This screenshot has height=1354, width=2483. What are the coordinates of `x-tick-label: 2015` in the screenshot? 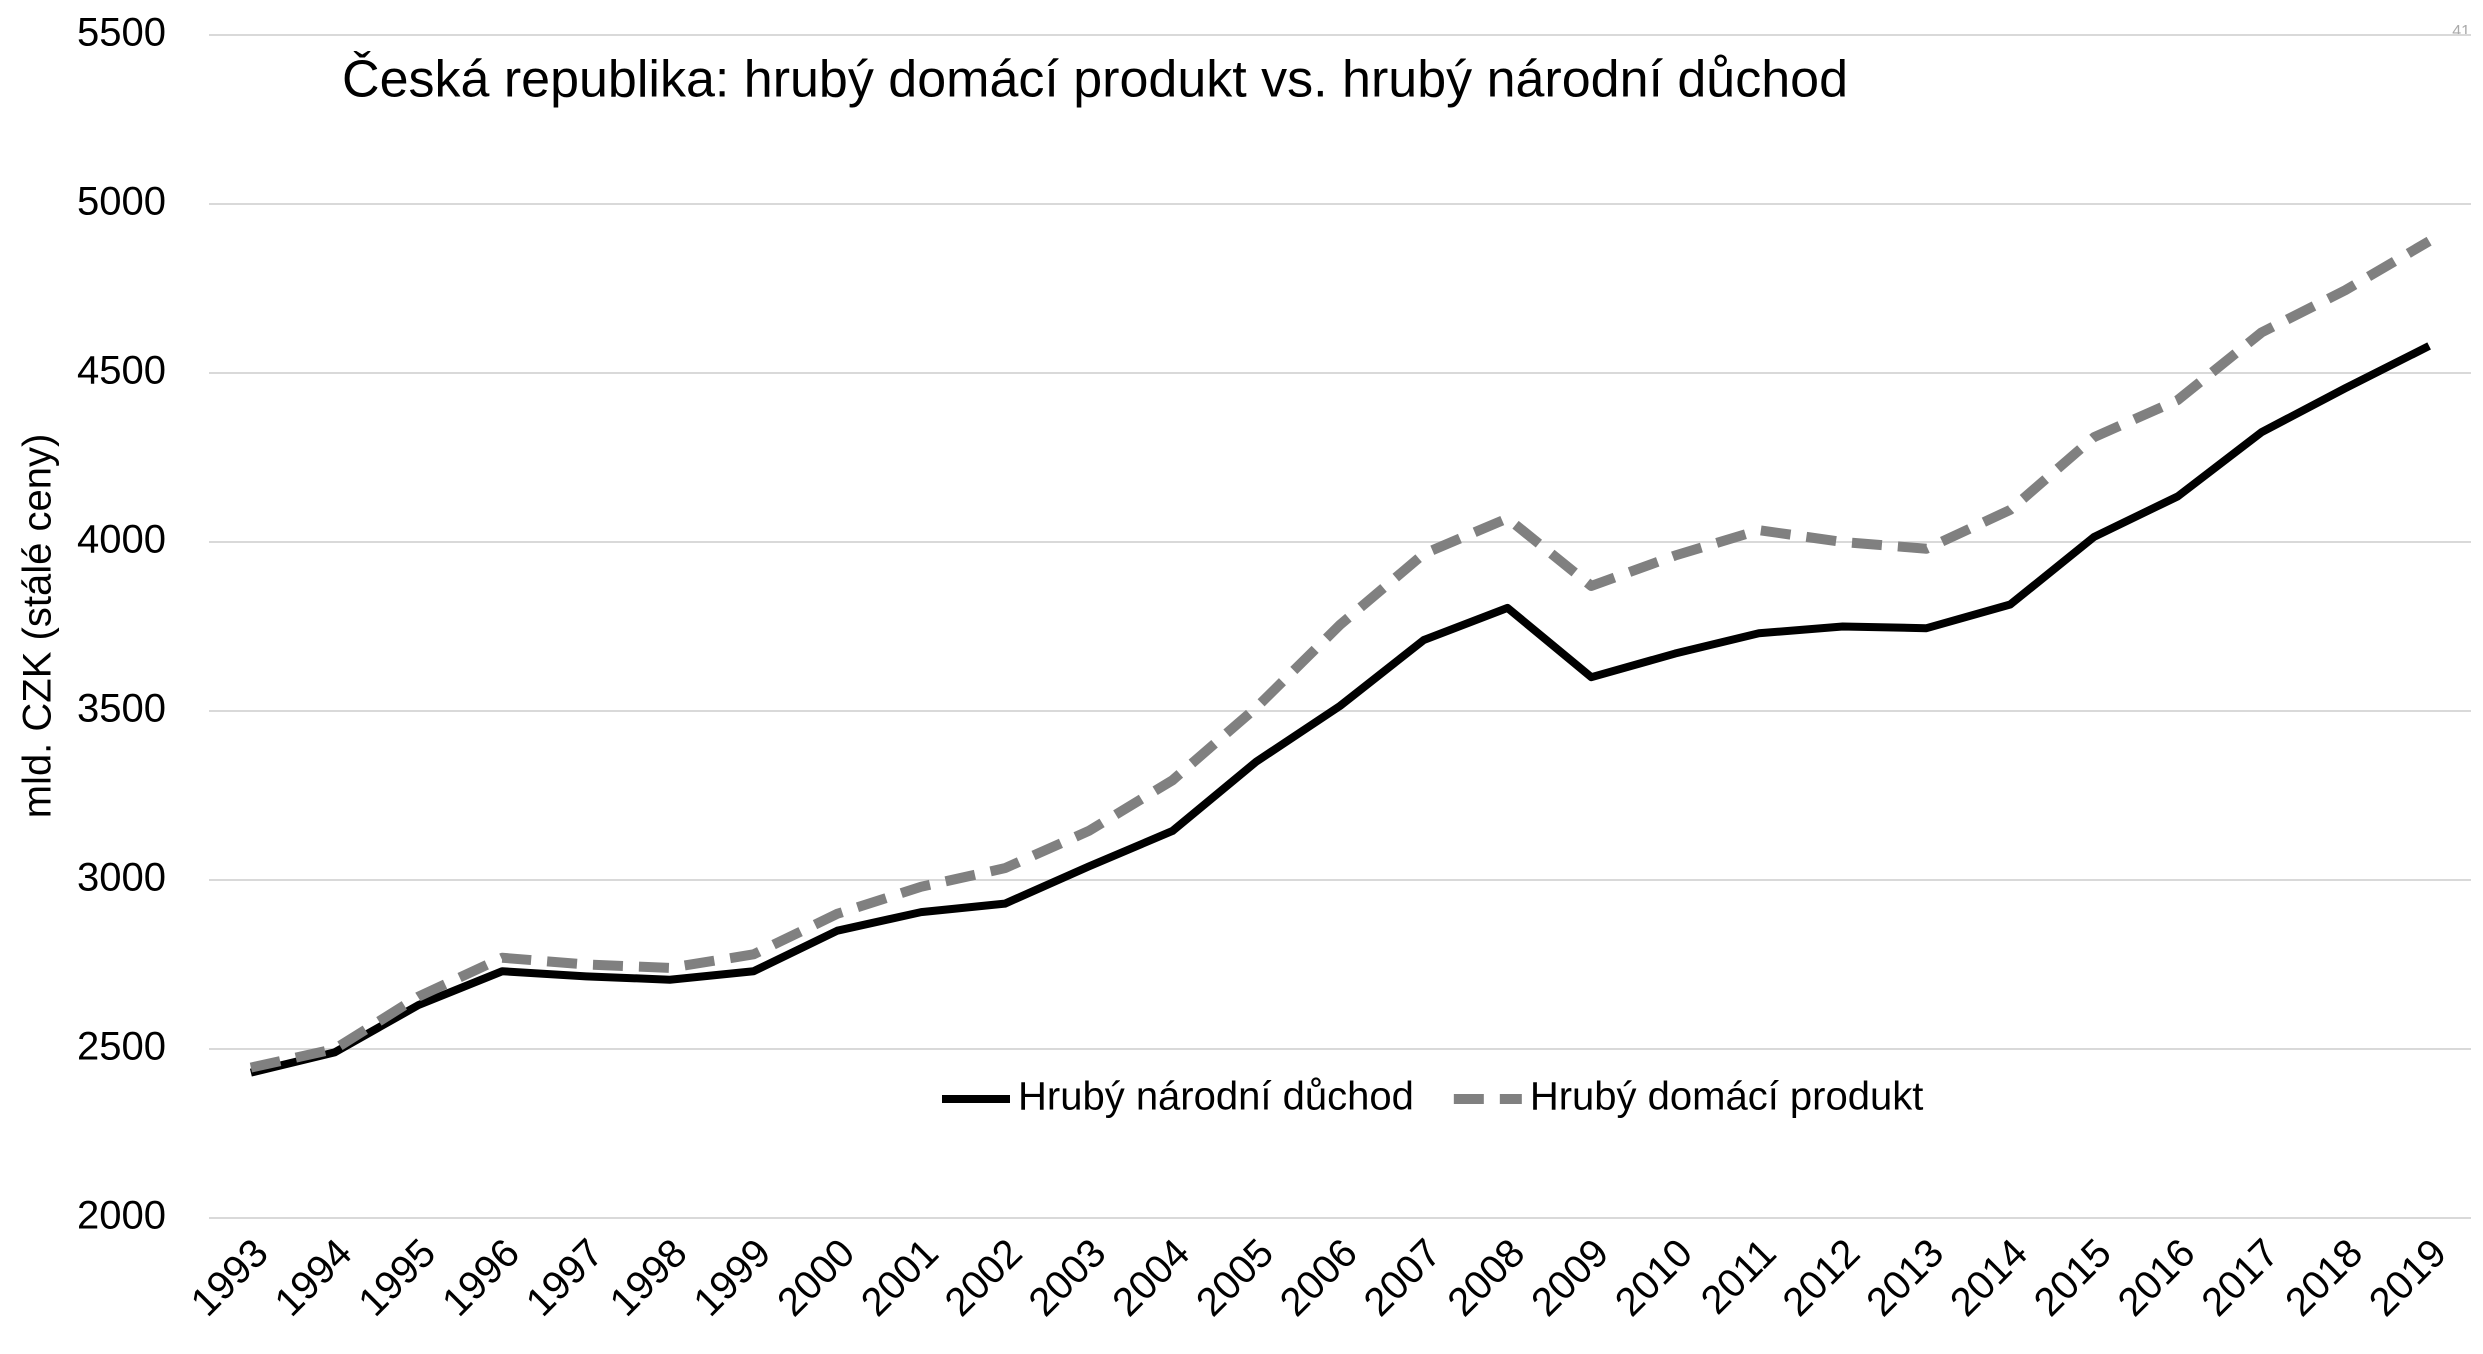 It's located at (2073, 1278).